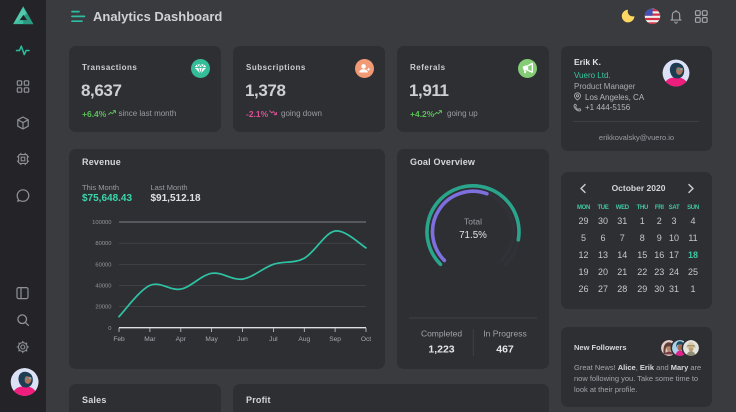  Describe the element at coordinates (441, 334) in the screenshot. I see `svg-text: Completed` at that location.